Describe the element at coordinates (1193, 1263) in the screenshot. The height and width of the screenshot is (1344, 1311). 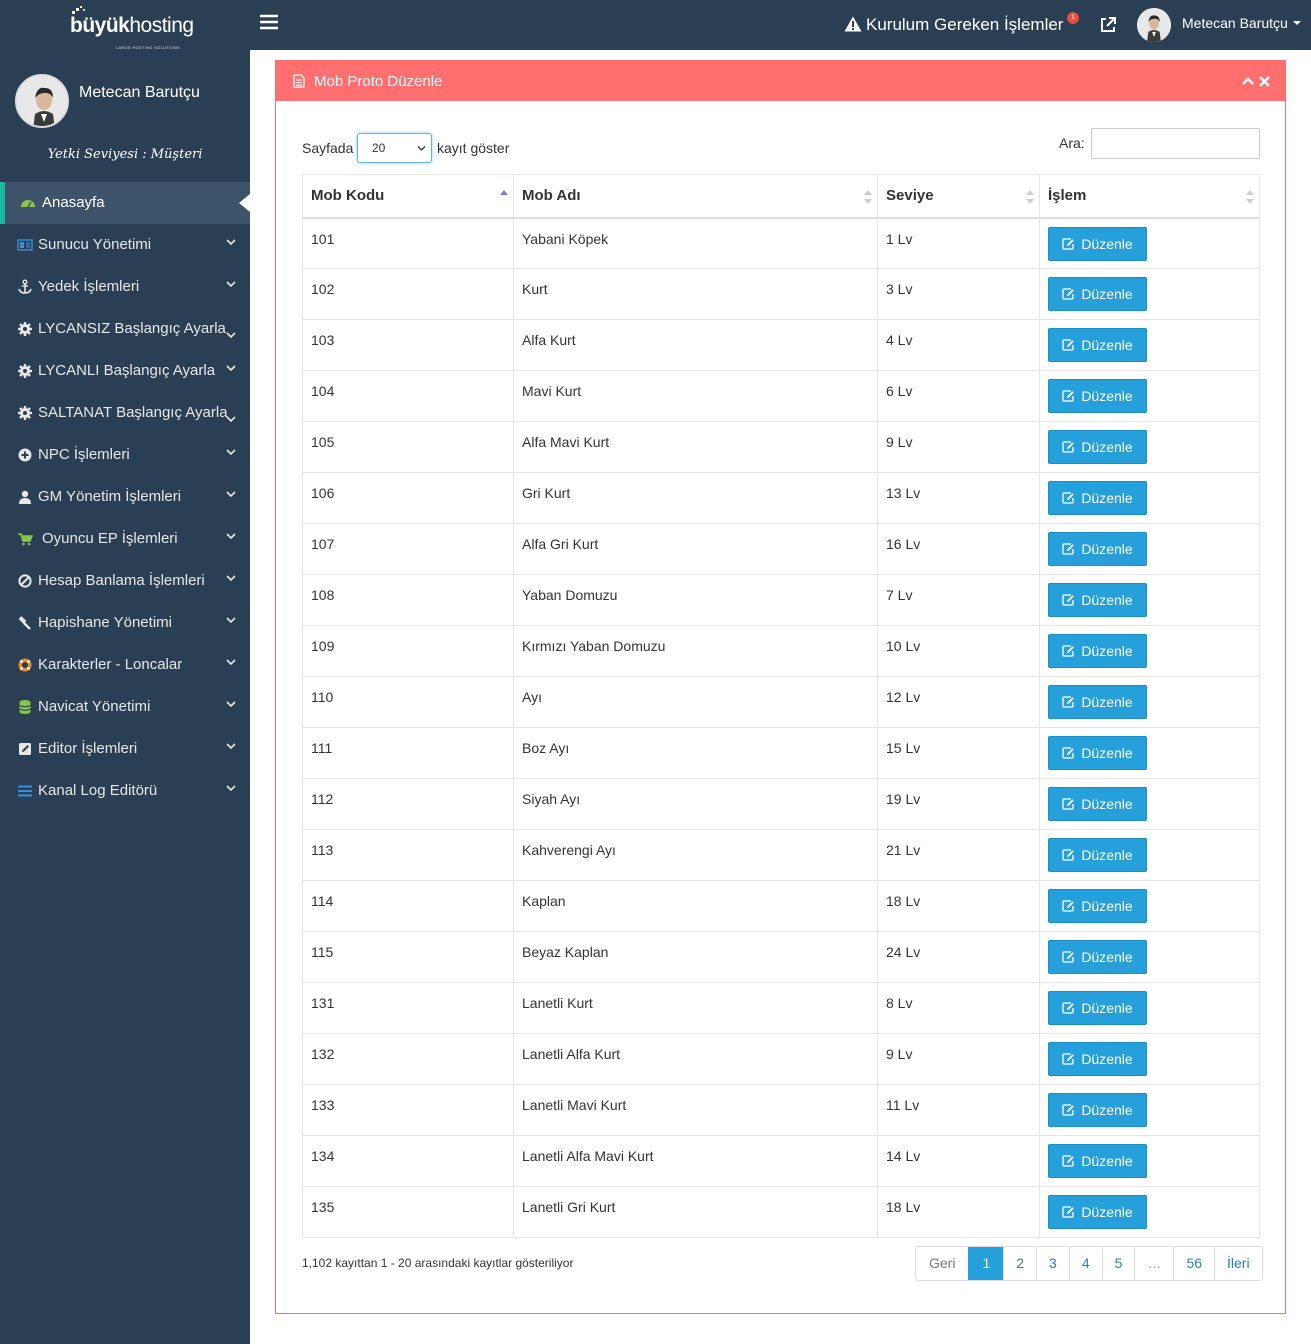
I see `pagination-page: 56` at that location.